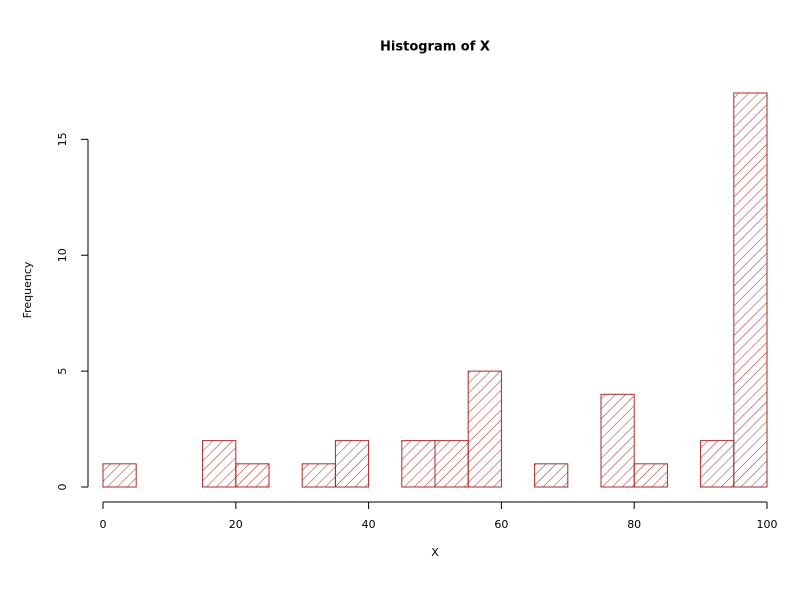  I want to click on x-tick-label: 0, so click(103, 524).